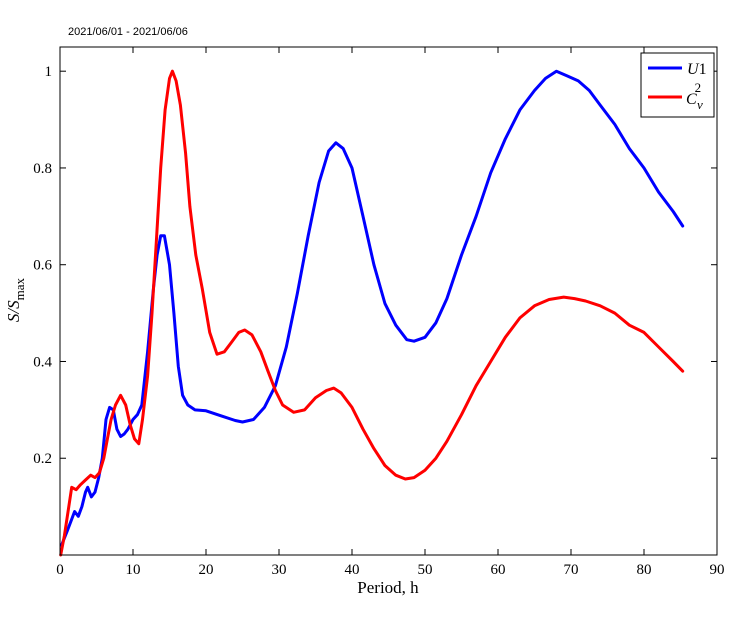  I want to click on y-tick-label: 1, so click(49, 72).